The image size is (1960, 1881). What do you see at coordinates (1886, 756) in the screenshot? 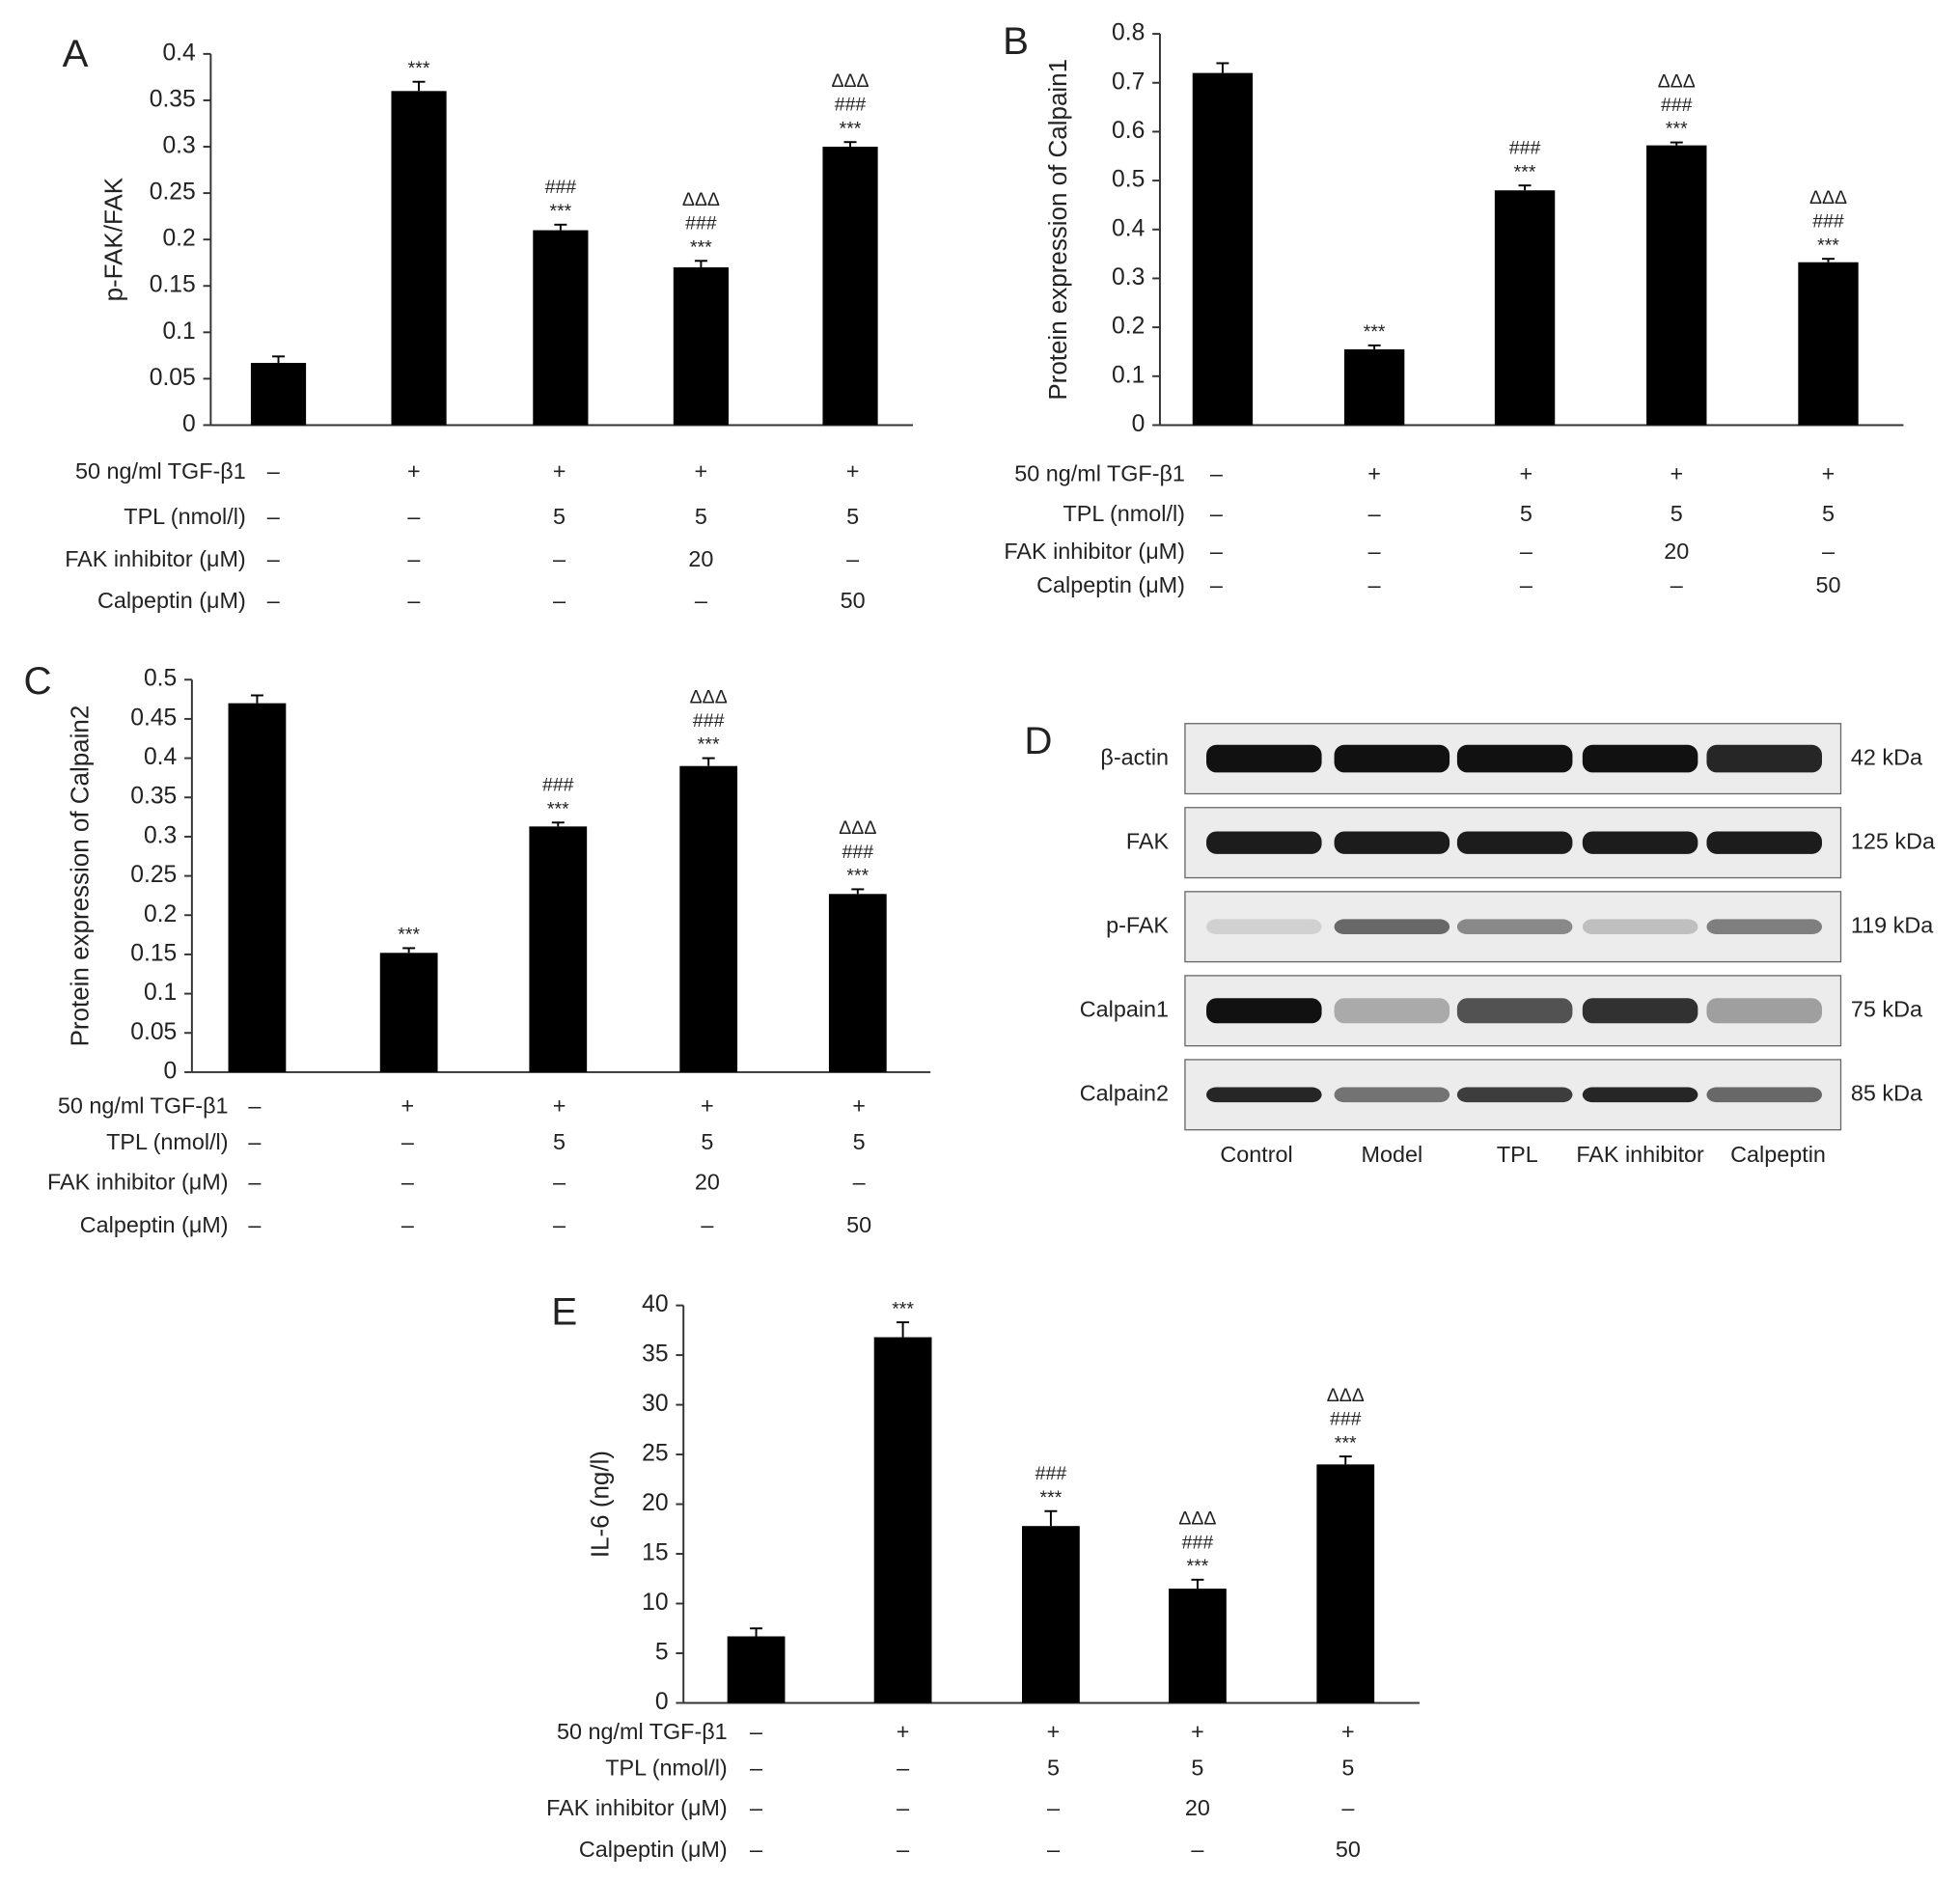
I see `size-label: 42 kDa` at bounding box center [1886, 756].